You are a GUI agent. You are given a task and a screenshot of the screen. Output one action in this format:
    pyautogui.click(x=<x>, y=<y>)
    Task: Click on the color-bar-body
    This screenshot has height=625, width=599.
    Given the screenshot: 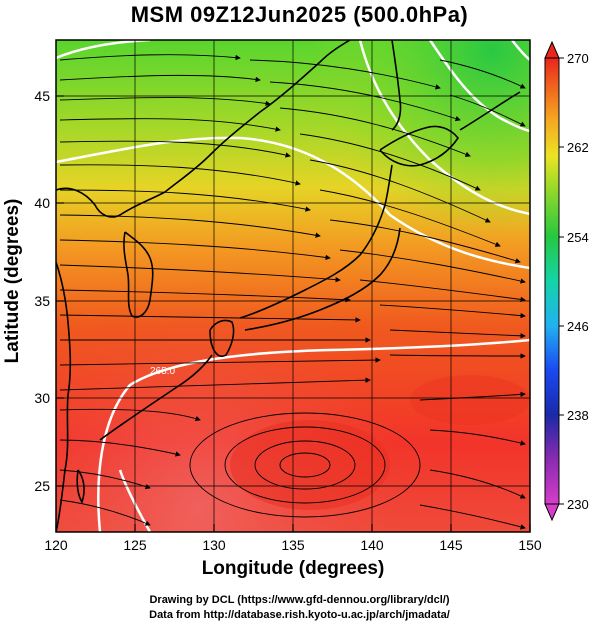 What is the action you would take?
    pyautogui.click(x=552, y=281)
    